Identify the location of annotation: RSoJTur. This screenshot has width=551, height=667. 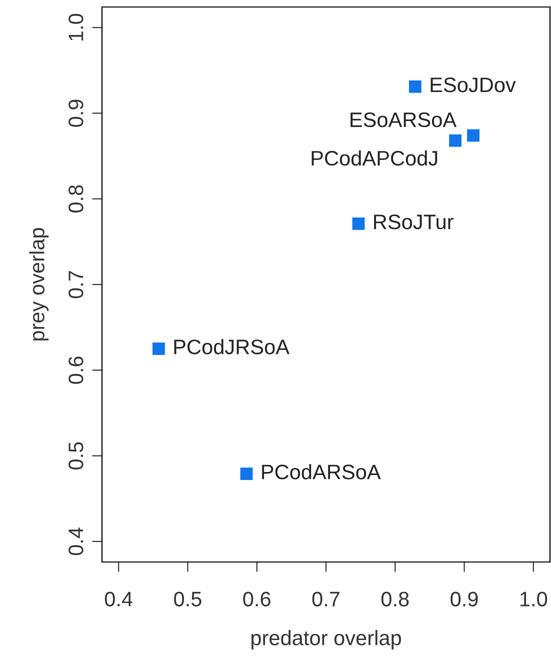
(414, 222).